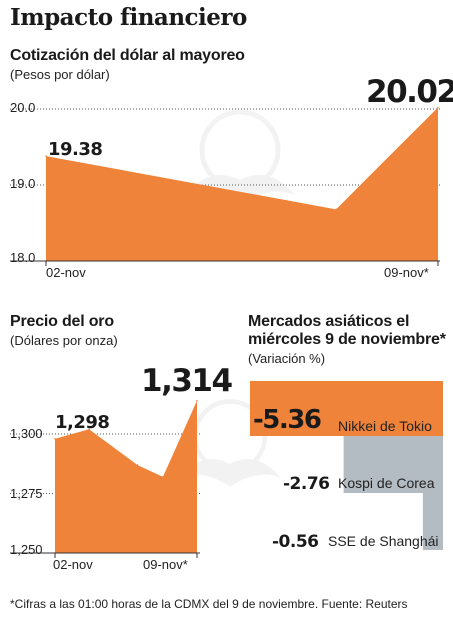  Describe the element at coordinates (75, 149) in the screenshot. I see `dollar-first-value-label: 19.38` at that location.